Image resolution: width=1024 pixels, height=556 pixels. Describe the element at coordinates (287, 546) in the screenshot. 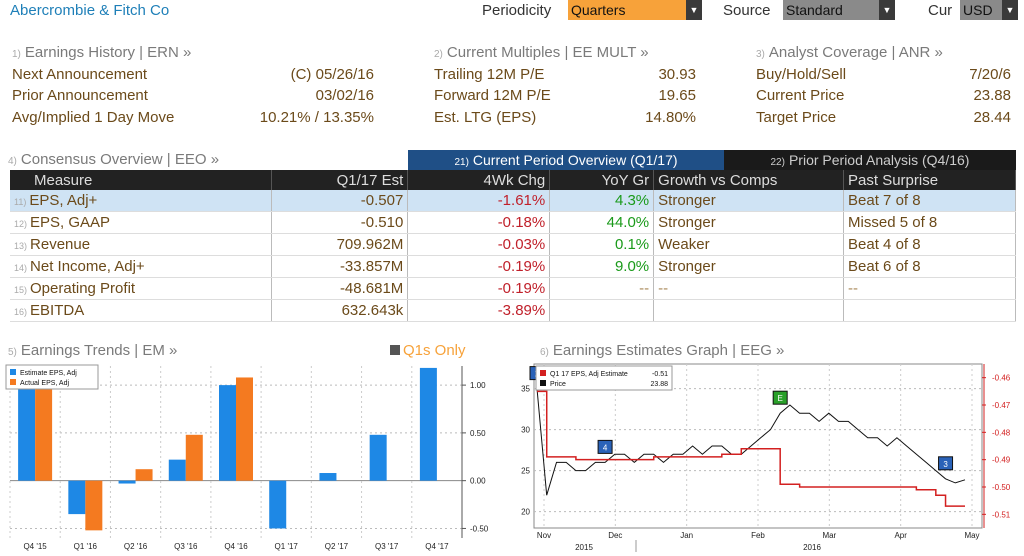

I see `x-tick-label: Q1 '17` at that location.